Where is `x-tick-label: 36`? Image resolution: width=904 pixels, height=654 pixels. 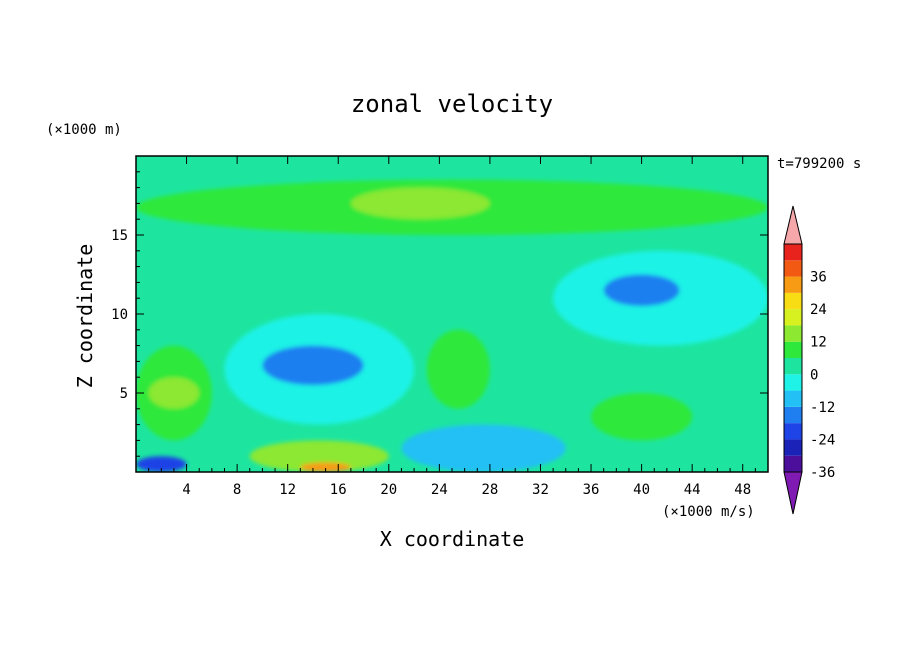
x-tick-label: 36 is located at coordinates (591, 490).